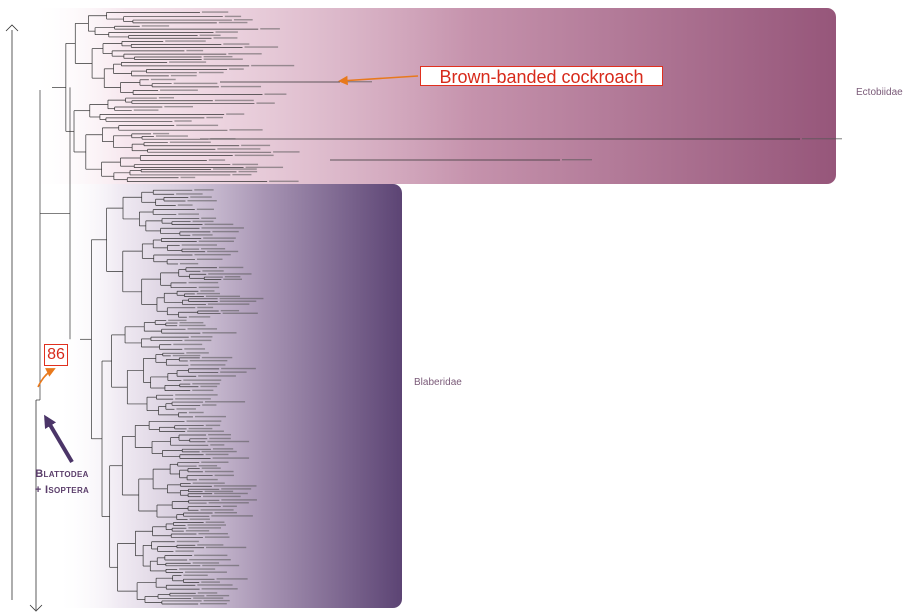  What do you see at coordinates (879, 92) in the screenshot?
I see `family-label-ectobiidae: Ectobiidae` at bounding box center [879, 92].